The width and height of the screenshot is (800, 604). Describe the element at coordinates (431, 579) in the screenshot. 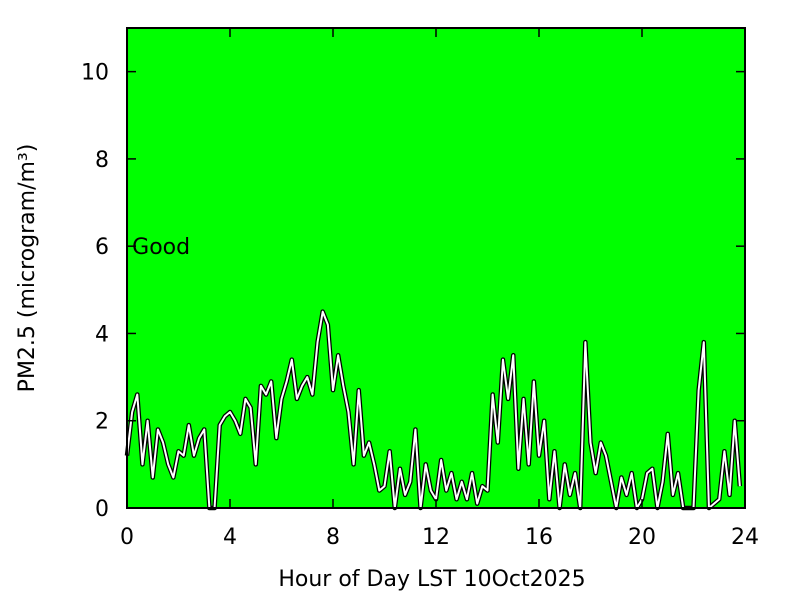

I see `x-axis-label: Hour of Day LST 10Oct2025` at that location.